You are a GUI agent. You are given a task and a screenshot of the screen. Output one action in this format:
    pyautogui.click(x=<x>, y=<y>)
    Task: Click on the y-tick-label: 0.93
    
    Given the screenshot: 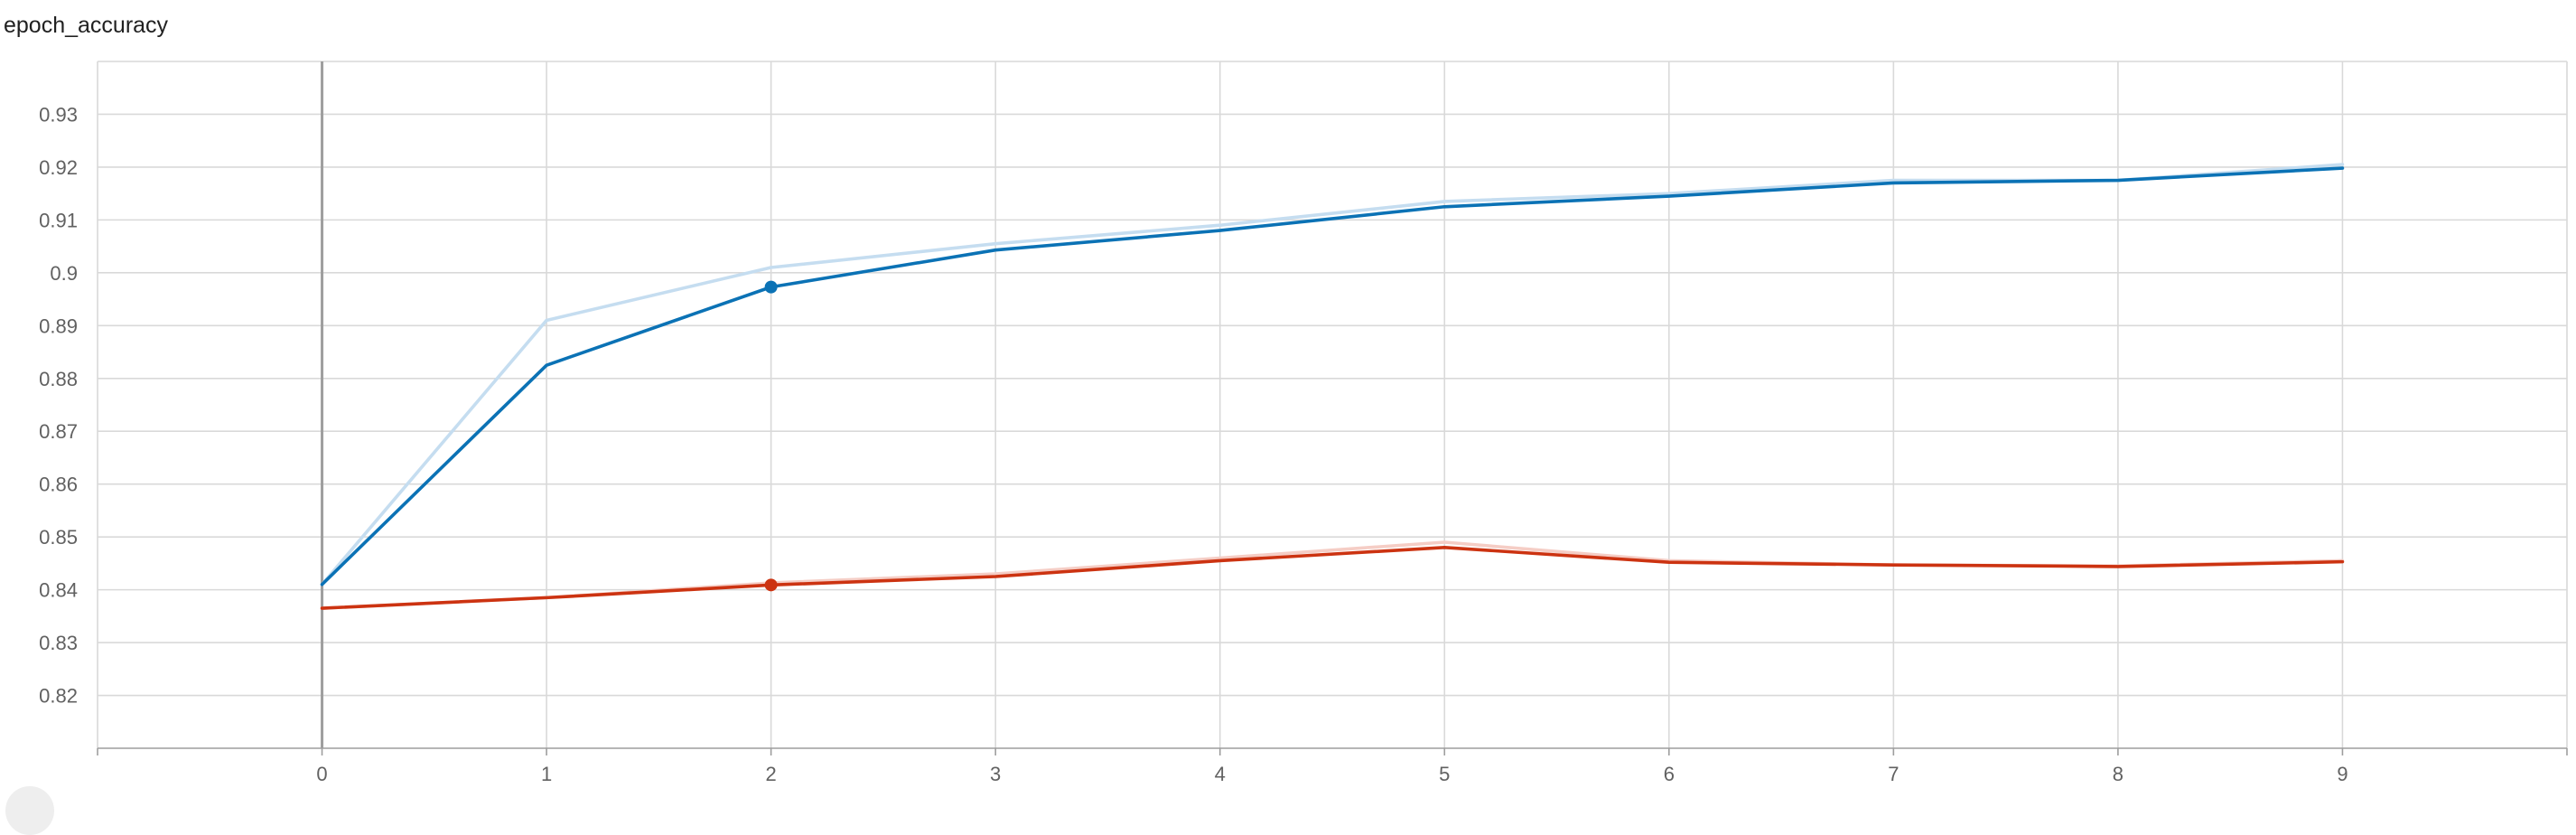 What is the action you would take?
    pyautogui.click(x=59, y=114)
    